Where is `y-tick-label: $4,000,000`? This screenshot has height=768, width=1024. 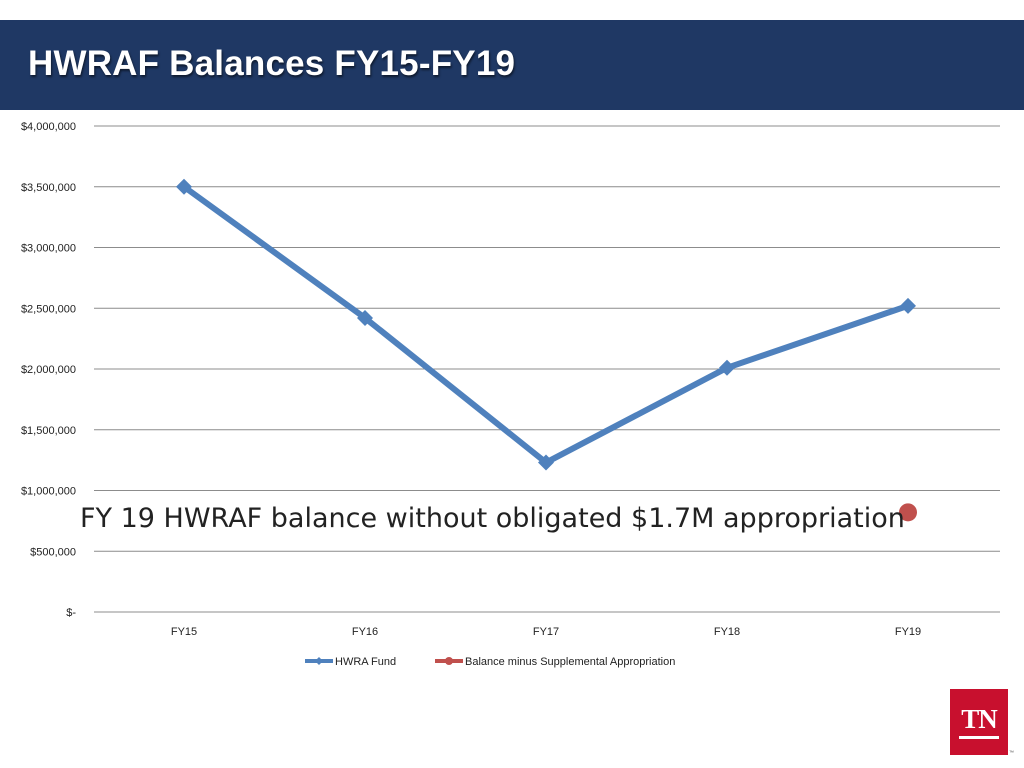
y-tick-label: $4,000,000 is located at coordinates (48, 127).